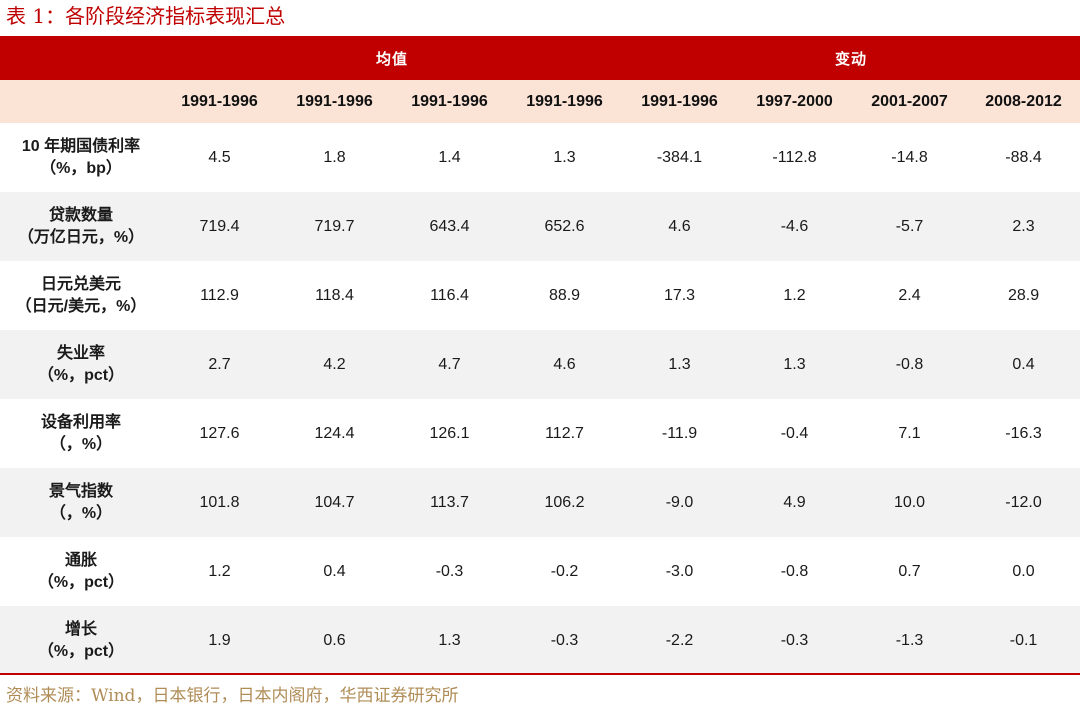  I want to click on row-header: 日元兑美元 （日元/美元，%）, so click(81, 295).